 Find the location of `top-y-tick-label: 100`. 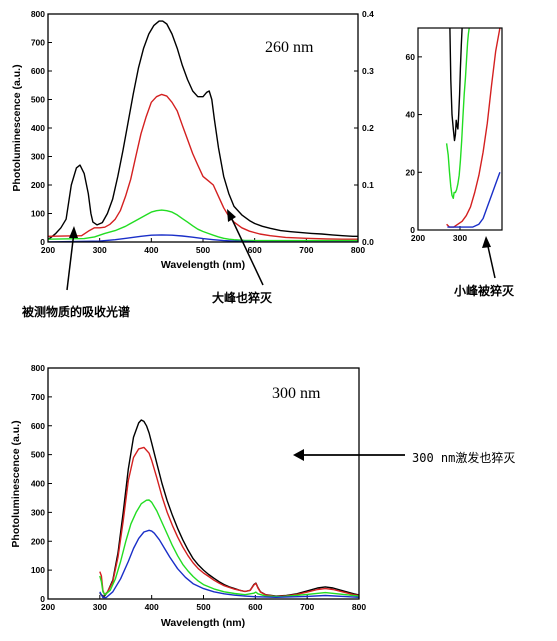

top-y-tick-label: 100 is located at coordinates (38, 214).